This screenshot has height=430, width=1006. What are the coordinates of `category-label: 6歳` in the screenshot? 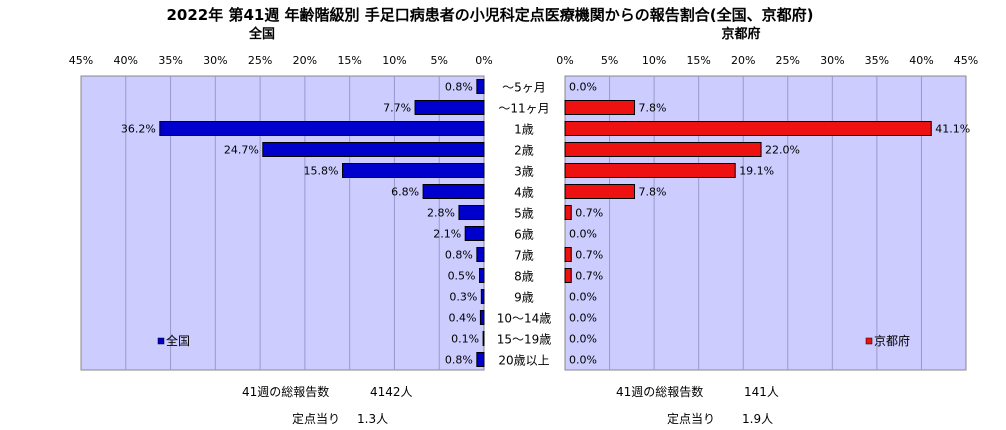 It's located at (524, 235).